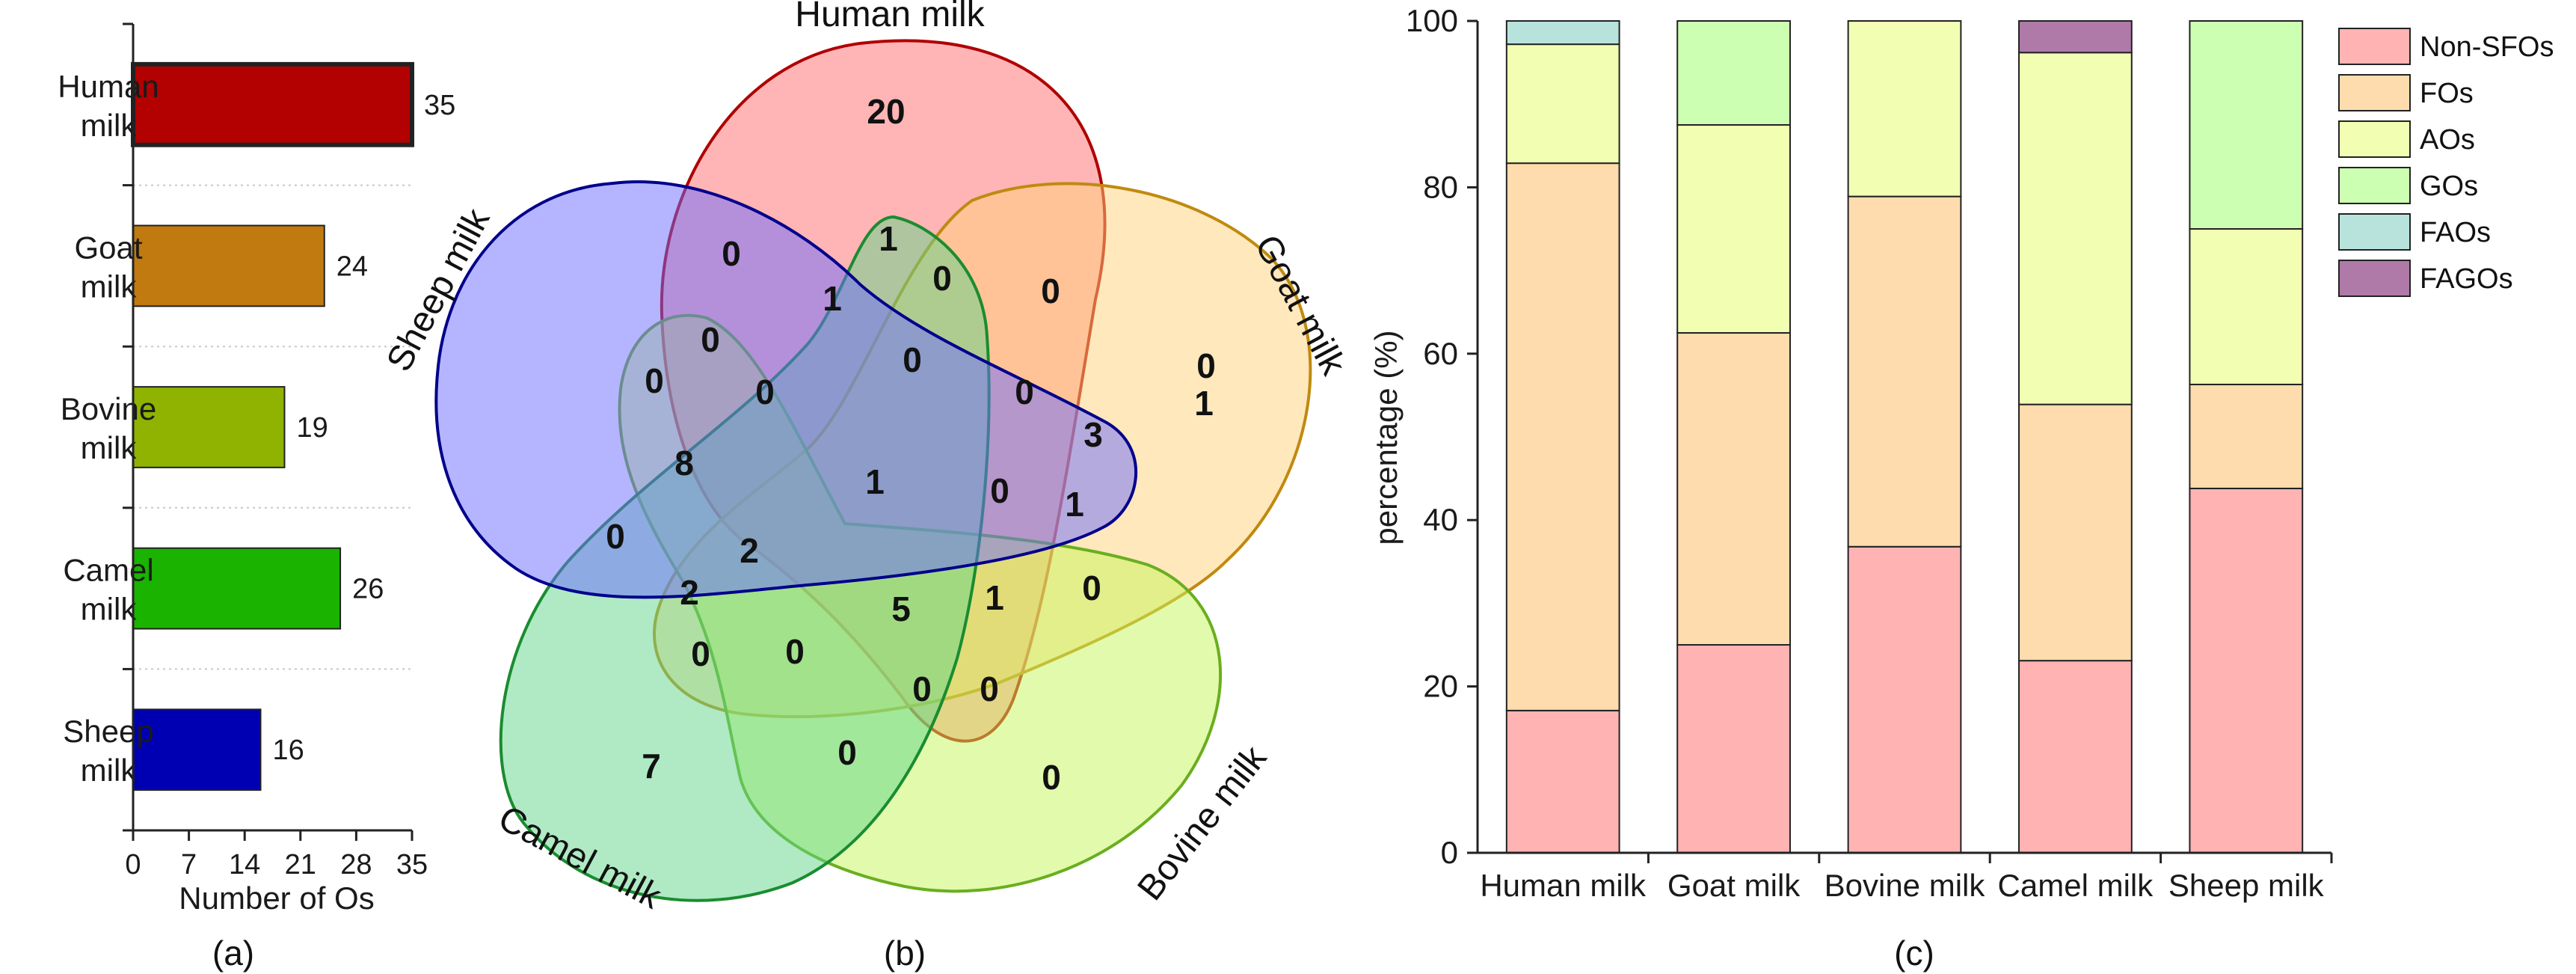  I want to click on venn-set-sheep, so click(786, 390).